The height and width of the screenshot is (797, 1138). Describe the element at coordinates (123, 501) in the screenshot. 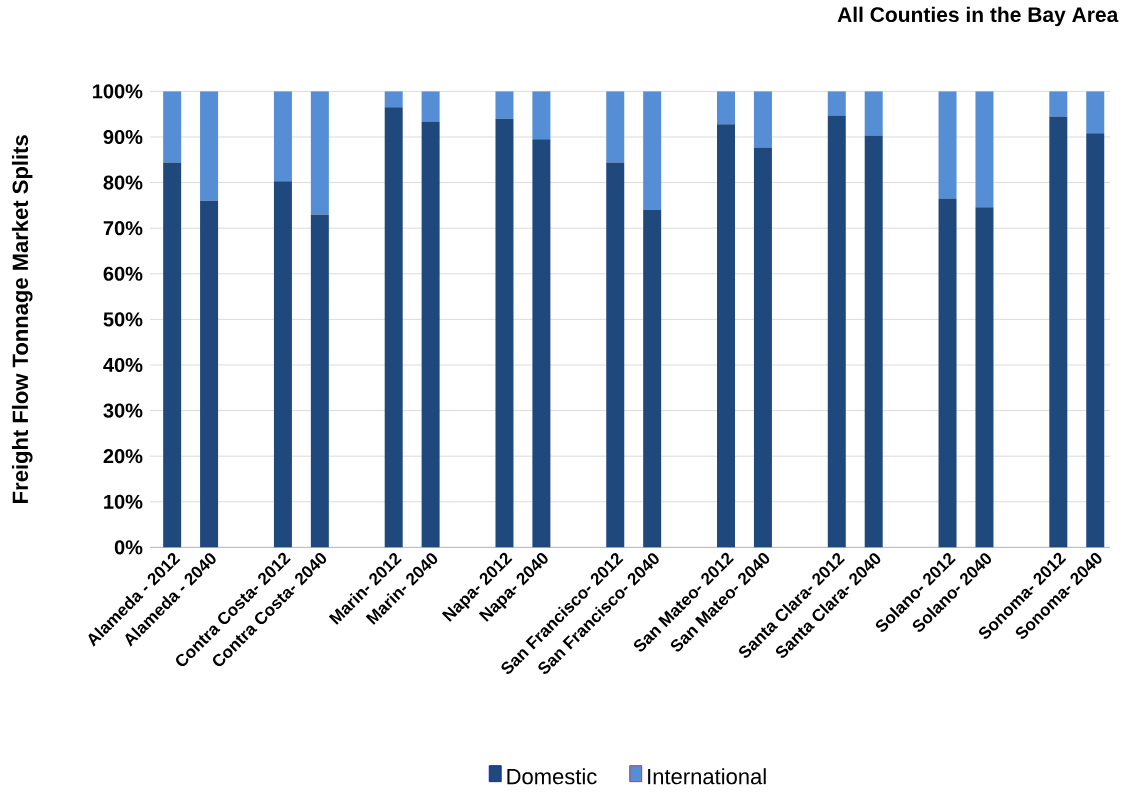

I see `y-tick-label: 10%` at that location.